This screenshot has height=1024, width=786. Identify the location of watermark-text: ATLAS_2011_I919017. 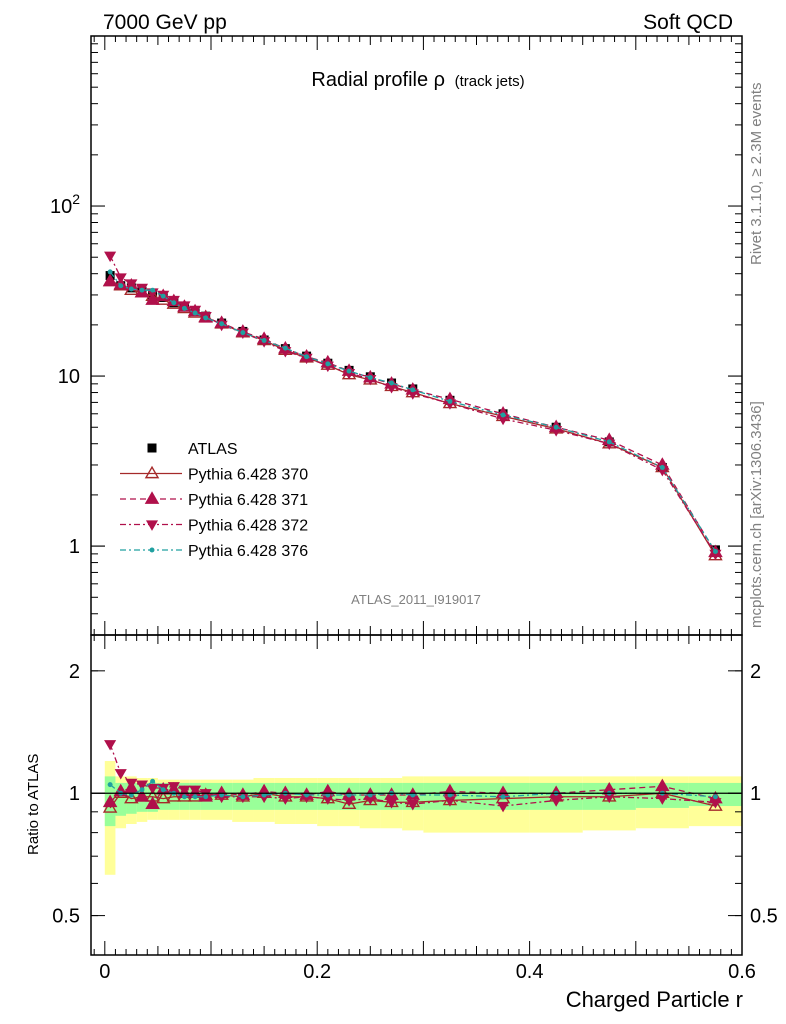
(416, 599).